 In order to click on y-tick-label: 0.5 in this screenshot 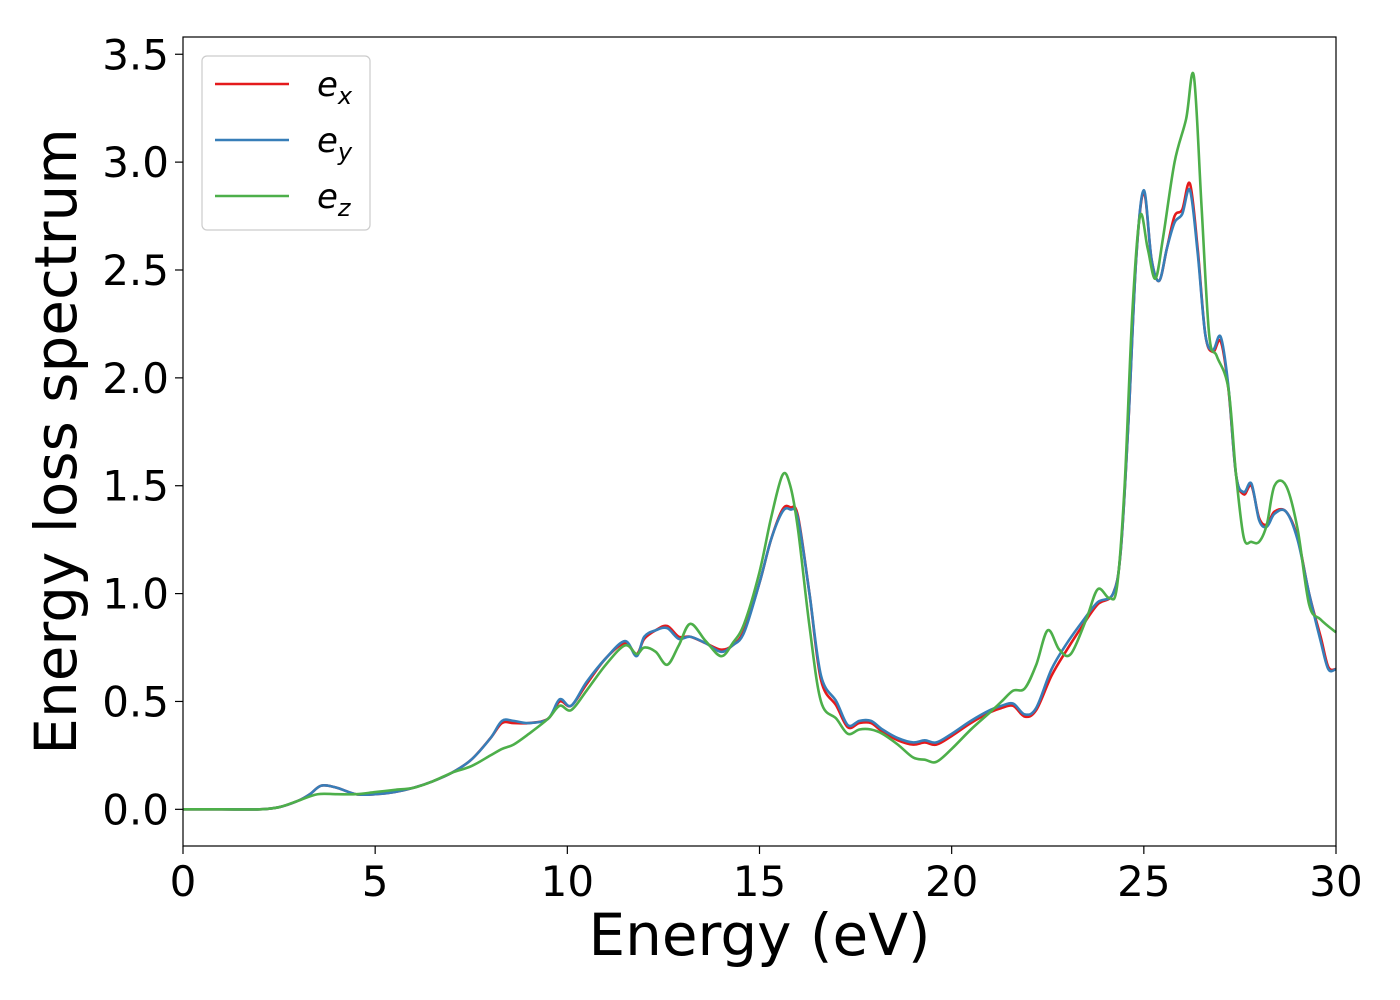, I will do `click(135, 701)`.